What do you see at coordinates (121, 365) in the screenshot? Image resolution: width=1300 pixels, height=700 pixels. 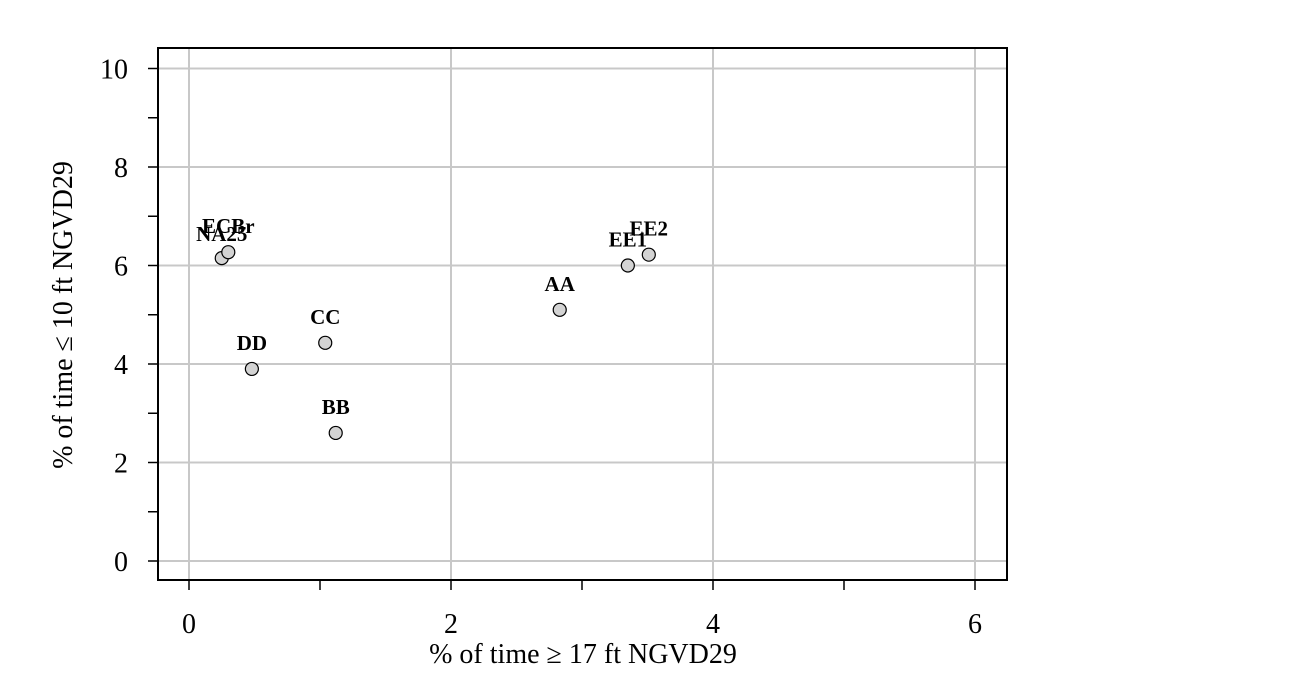 I see `y-tick-label: 4` at bounding box center [121, 365].